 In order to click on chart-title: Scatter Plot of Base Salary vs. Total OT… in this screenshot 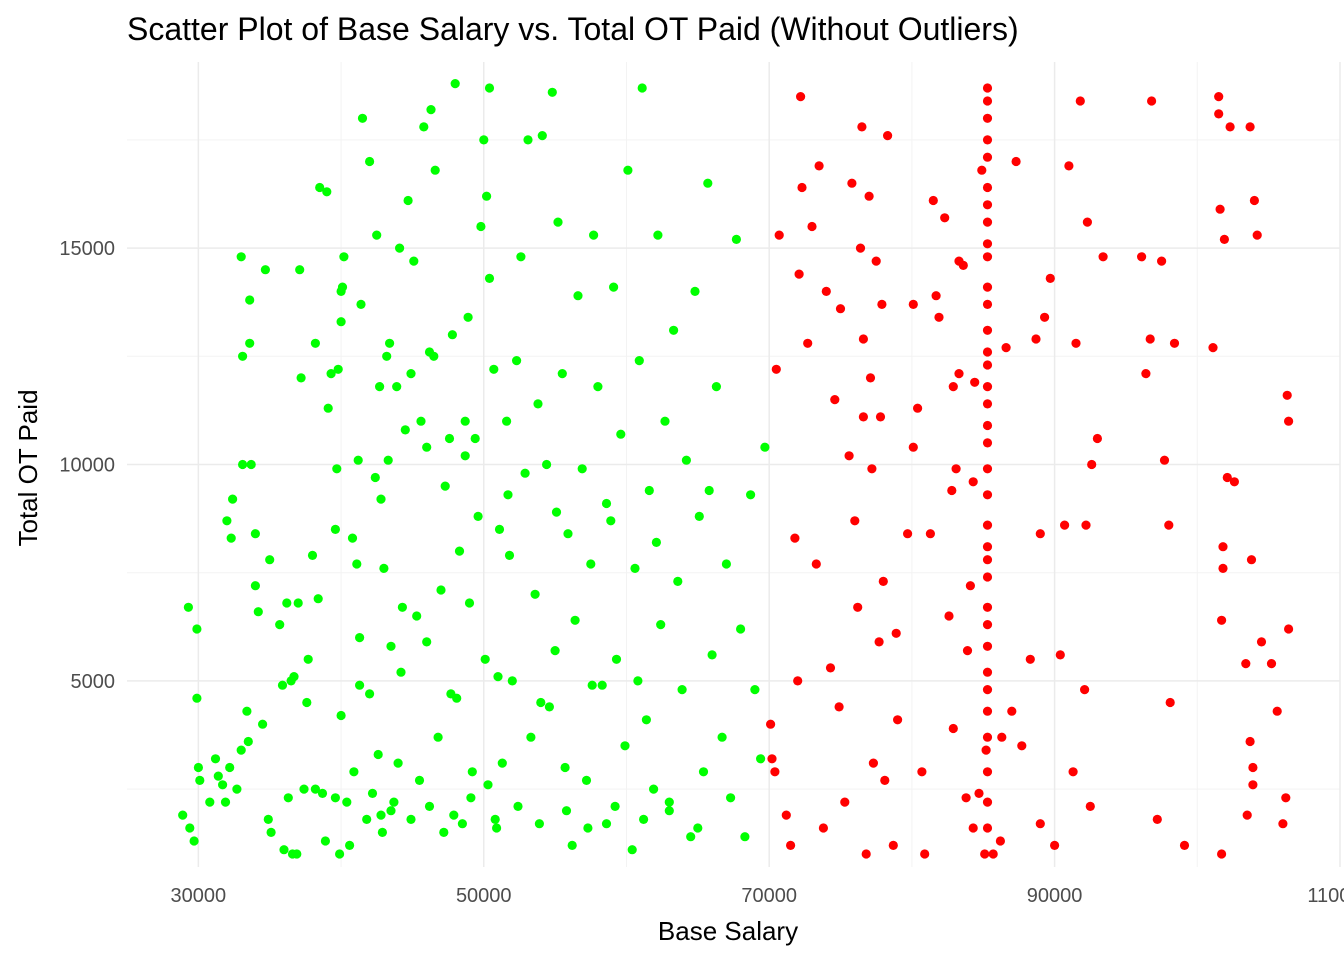, I will do `click(573, 29)`.